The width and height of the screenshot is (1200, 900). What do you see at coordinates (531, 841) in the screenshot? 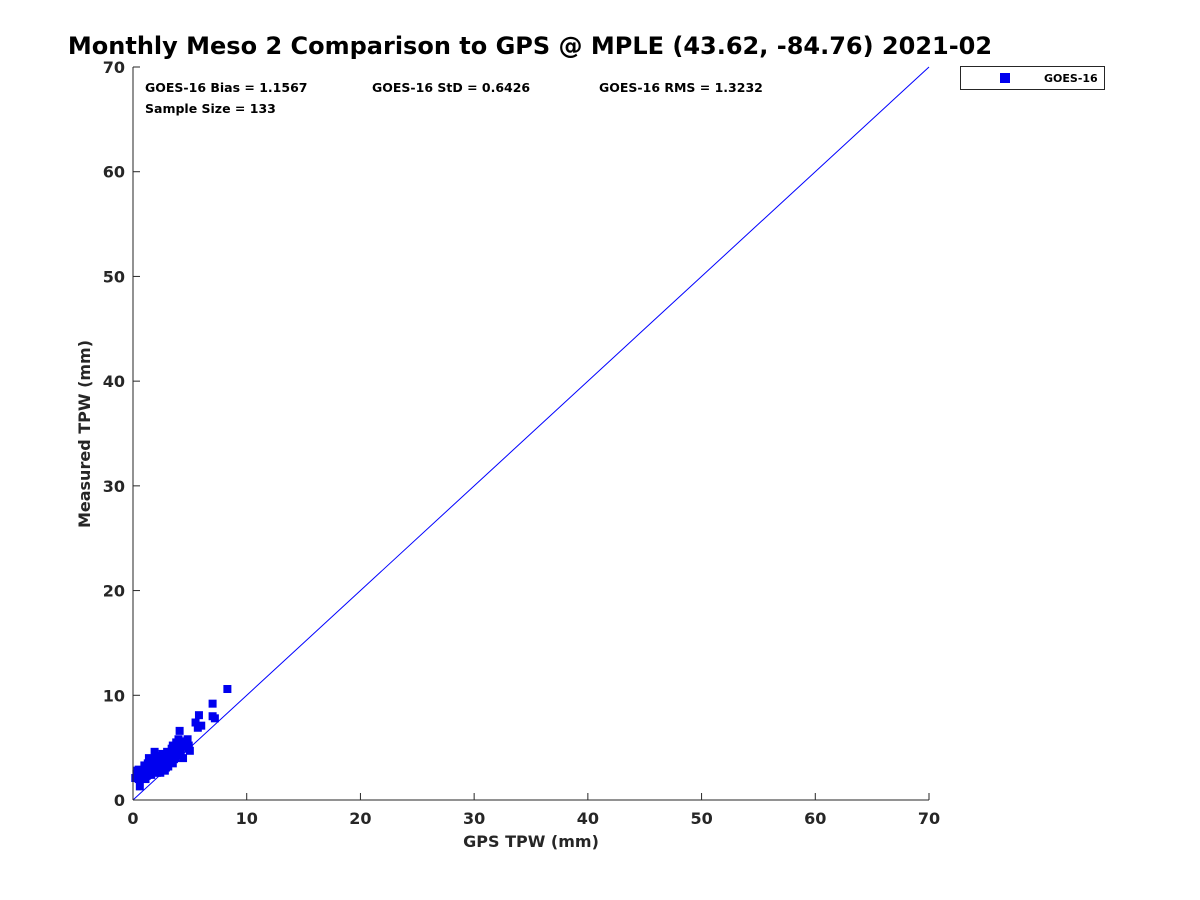
I see `x-axis-label: GPS TPW (mm)` at bounding box center [531, 841].